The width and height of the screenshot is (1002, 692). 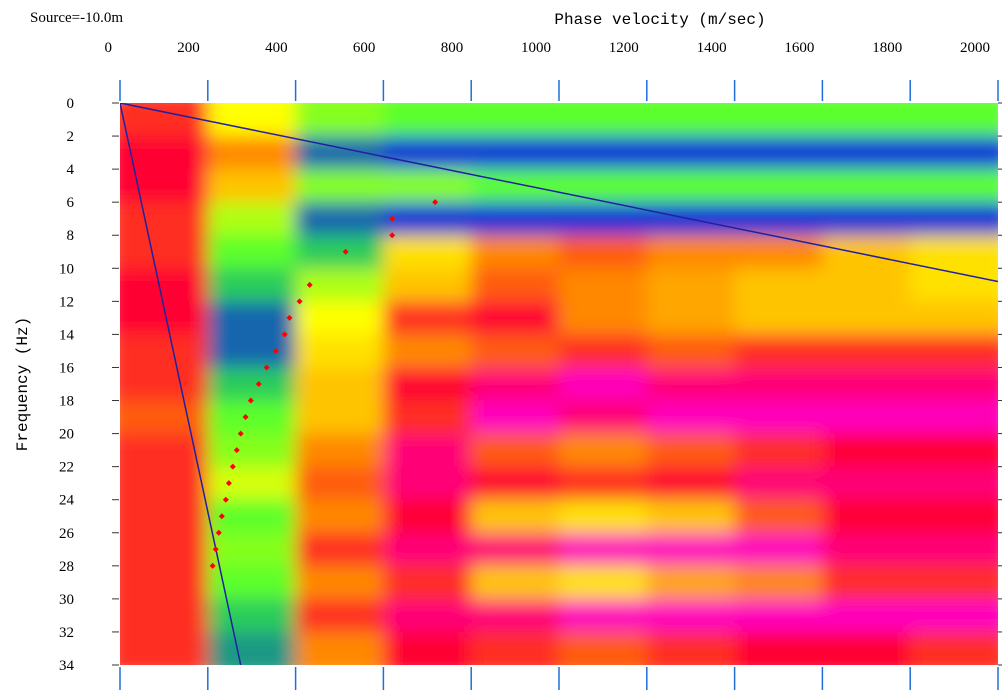 What do you see at coordinates (66, 435) in the screenshot?
I see `y-tick-label: 20` at bounding box center [66, 435].